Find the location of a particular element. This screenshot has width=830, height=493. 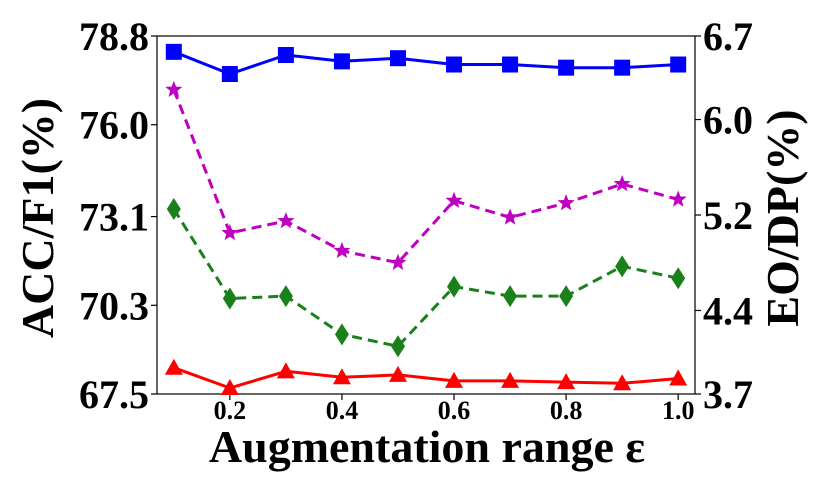

left-y-axis: 67.5 70.3 73.1 76.0 78.8 is located at coordinates (118, 215).